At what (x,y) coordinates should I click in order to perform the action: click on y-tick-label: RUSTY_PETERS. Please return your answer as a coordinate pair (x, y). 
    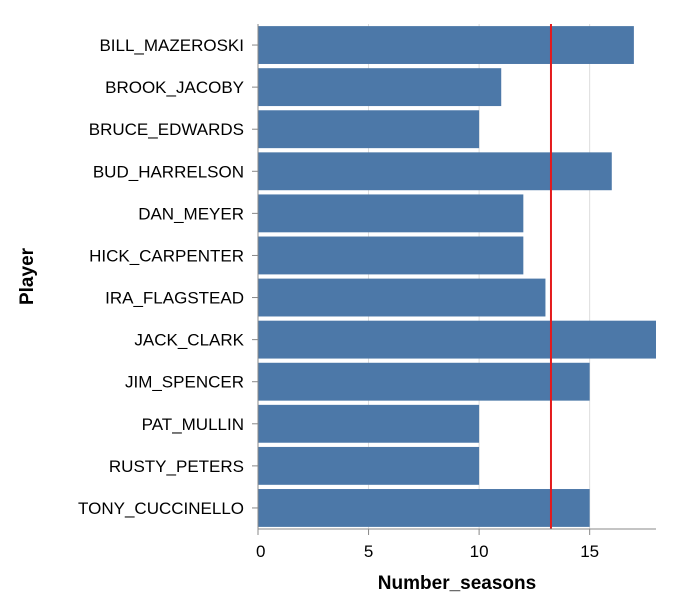
    Looking at the image, I should click on (176, 466).